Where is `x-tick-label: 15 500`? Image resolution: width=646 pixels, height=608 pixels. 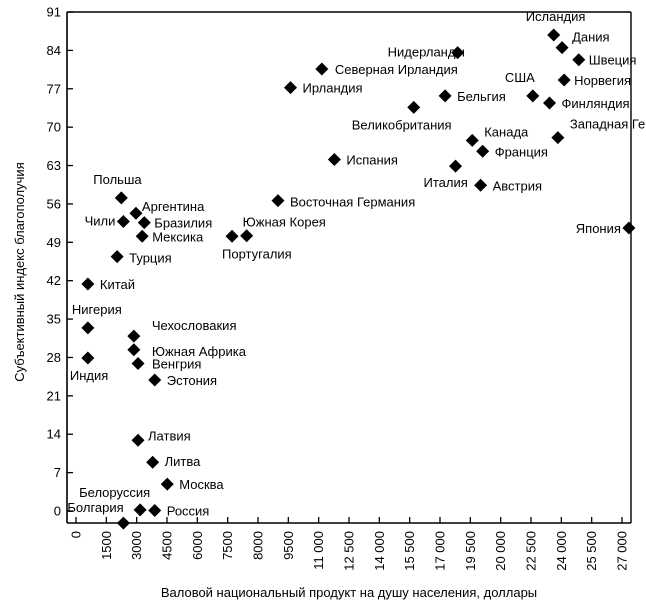
x-tick-label: 15 500 is located at coordinates (409, 551).